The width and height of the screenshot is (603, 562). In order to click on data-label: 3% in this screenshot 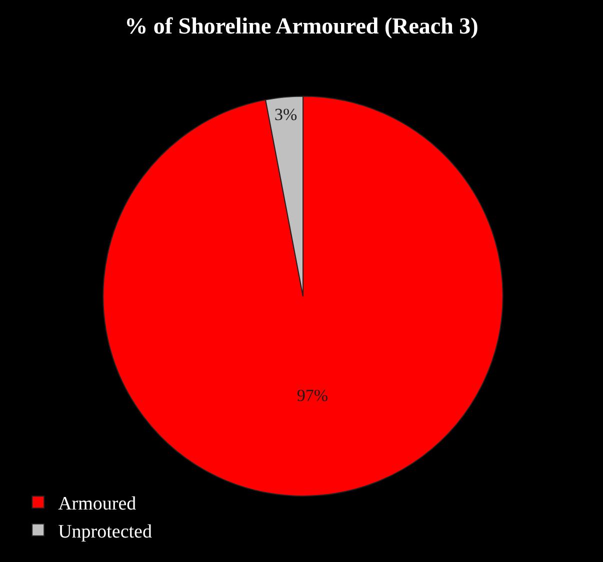, I will do `click(286, 114)`.